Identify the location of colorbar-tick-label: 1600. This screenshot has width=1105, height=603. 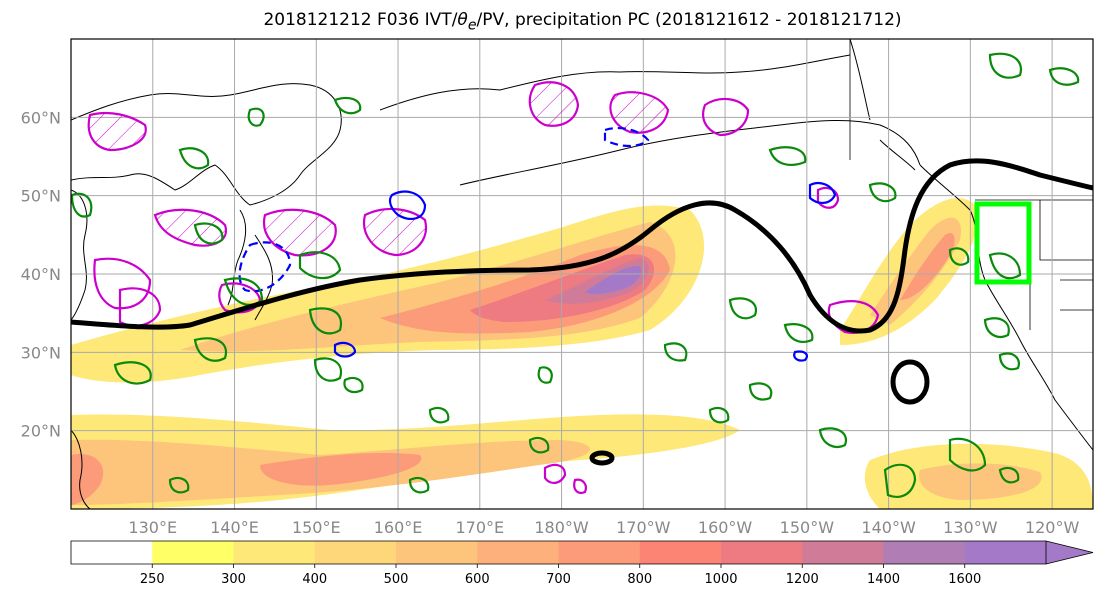
(964, 579).